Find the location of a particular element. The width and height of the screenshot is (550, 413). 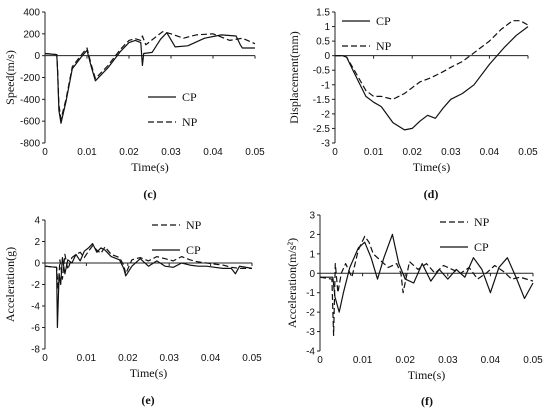

chart-c-x-tick-label: 0.02 is located at coordinates (129, 152).